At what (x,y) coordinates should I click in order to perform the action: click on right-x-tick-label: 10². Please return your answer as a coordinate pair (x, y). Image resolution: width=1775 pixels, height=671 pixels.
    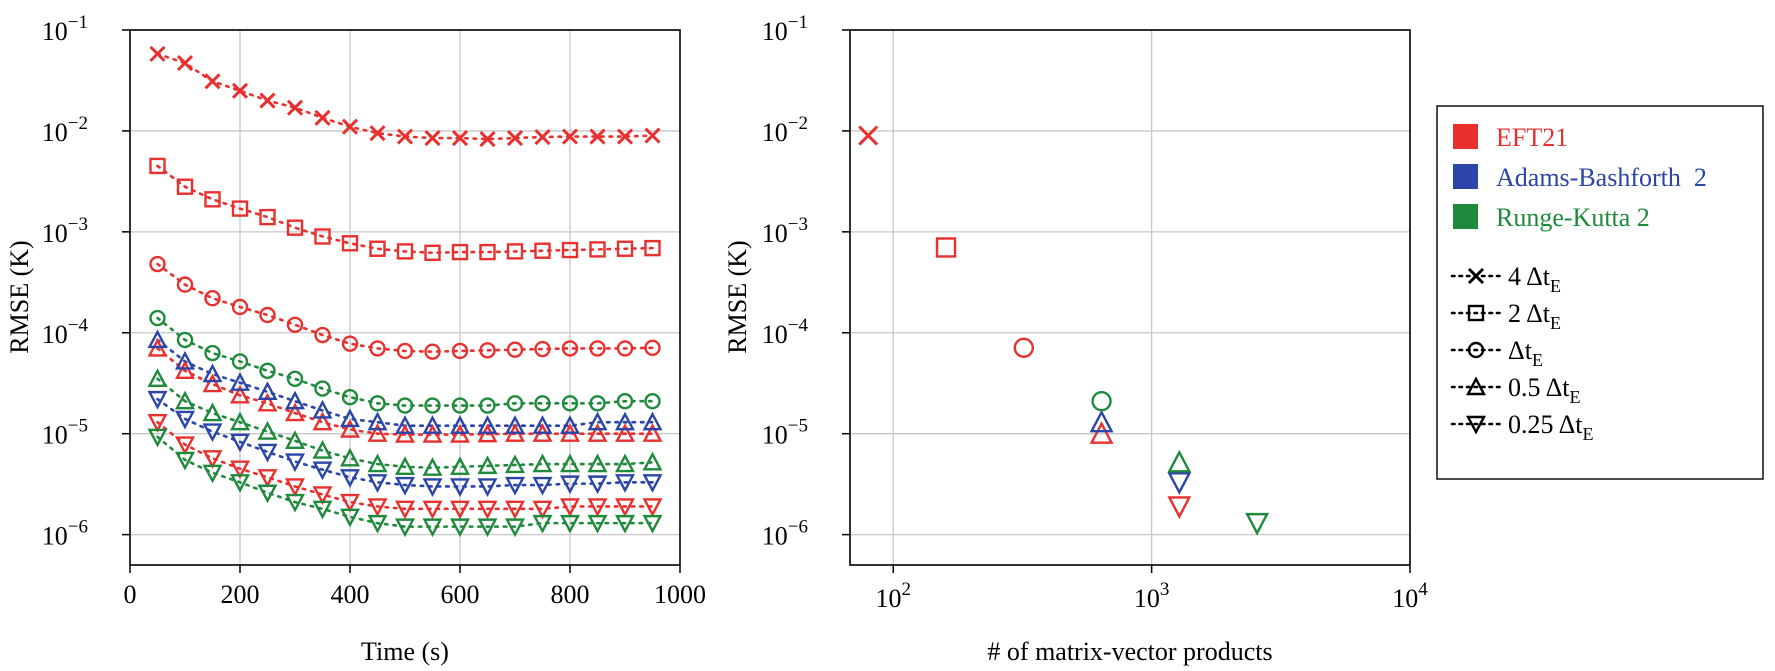
    Looking at the image, I should click on (894, 596).